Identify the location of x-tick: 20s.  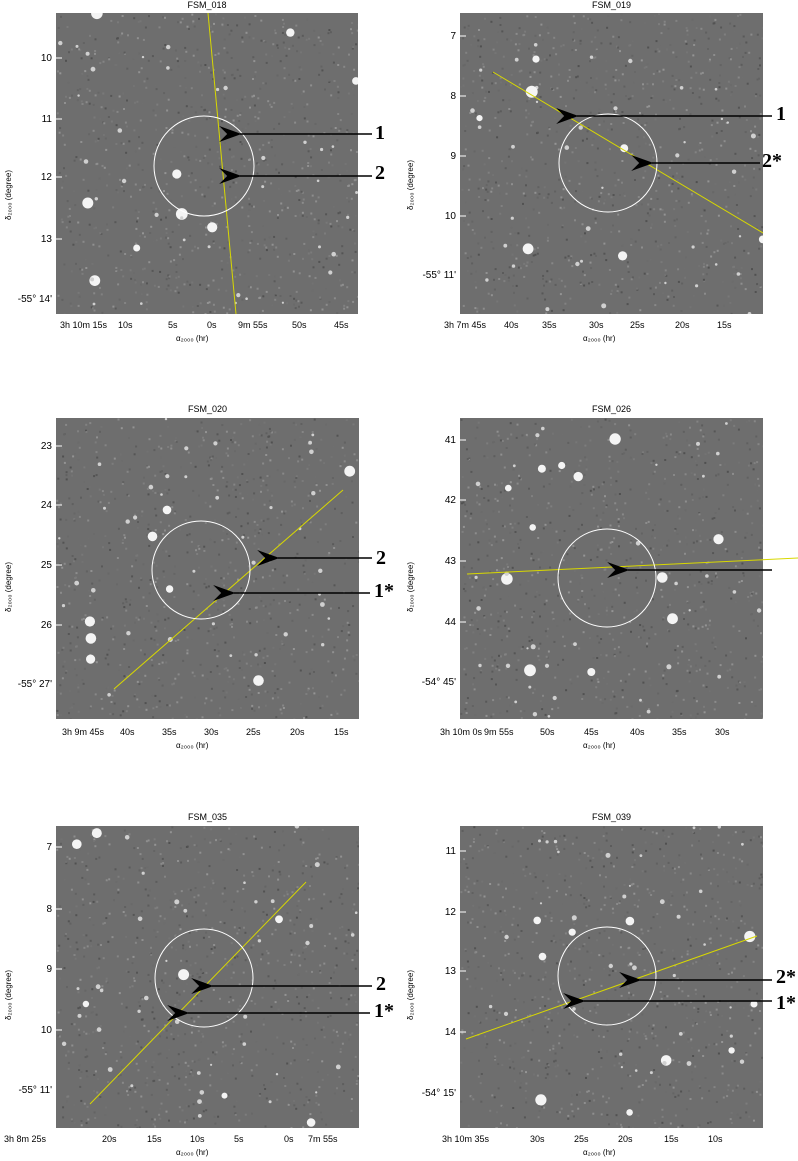
(297, 732).